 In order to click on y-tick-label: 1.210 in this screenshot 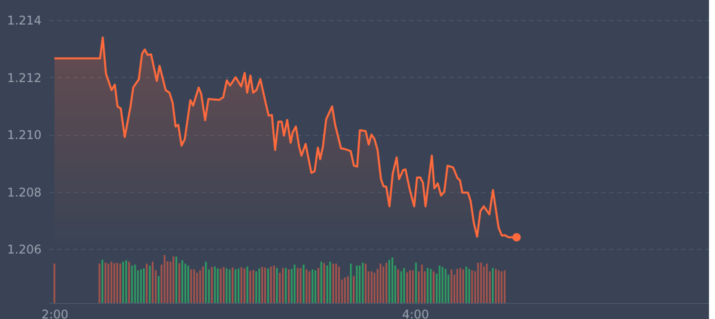, I will do `click(24, 135)`.